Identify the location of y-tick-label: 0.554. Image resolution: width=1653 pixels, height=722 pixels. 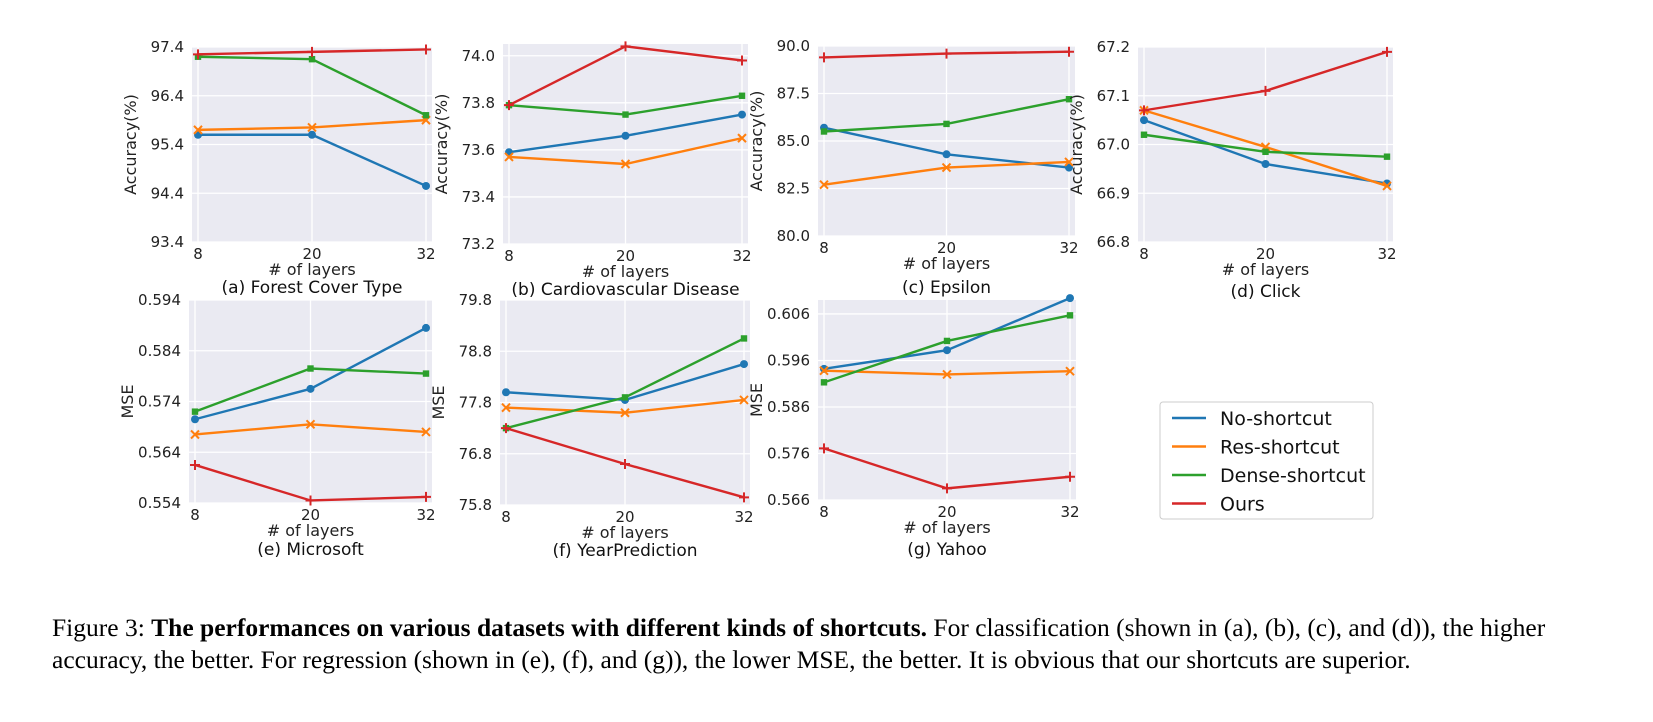
(159, 503).